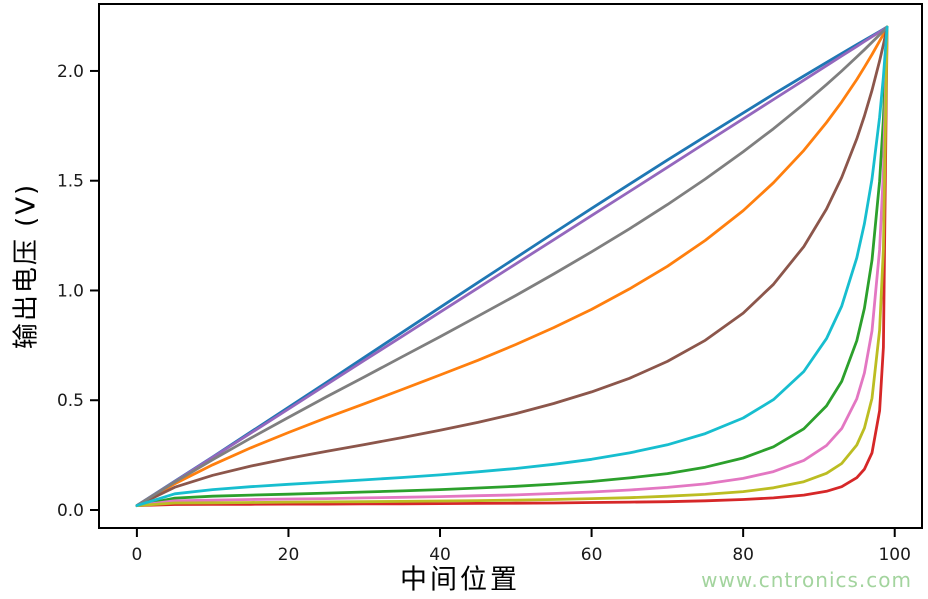  I want to click on x-tick-label: 20, so click(289, 555).